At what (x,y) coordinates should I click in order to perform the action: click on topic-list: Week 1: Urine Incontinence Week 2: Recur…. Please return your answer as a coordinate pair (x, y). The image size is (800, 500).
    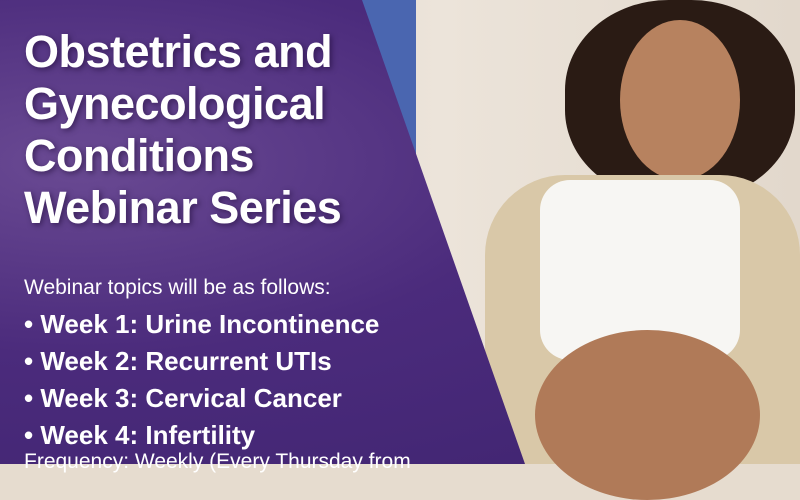
    Looking at the image, I should click on (201, 380).